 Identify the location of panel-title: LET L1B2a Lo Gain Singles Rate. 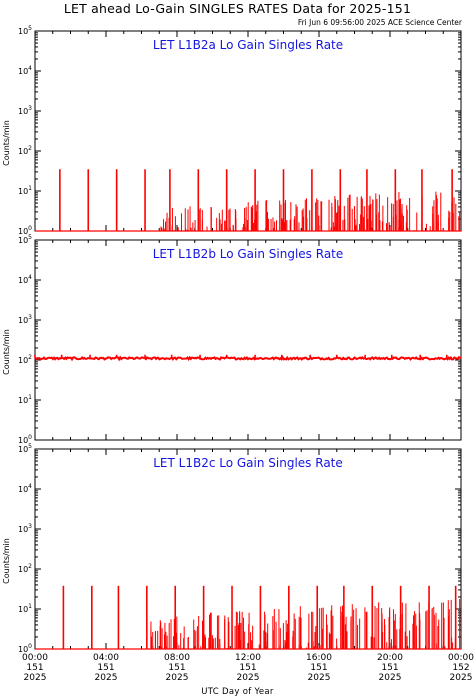
(248, 45).